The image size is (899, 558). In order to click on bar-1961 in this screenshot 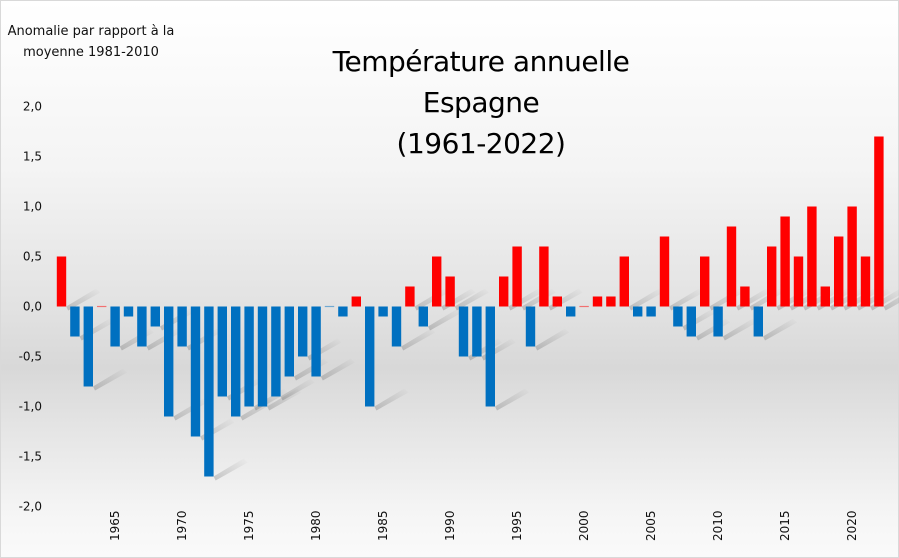, I will do `click(61, 281)`.